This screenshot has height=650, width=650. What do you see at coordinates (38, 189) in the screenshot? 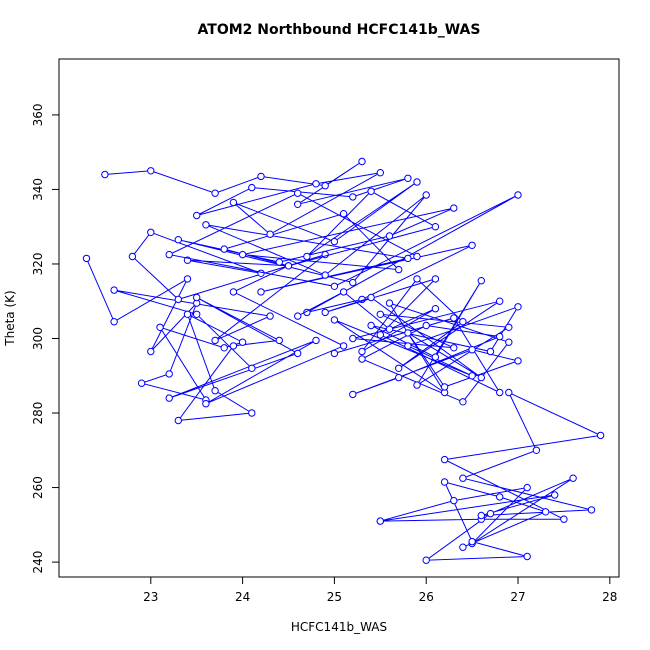
I see `y-tick-label: 340` at bounding box center [38, 189].